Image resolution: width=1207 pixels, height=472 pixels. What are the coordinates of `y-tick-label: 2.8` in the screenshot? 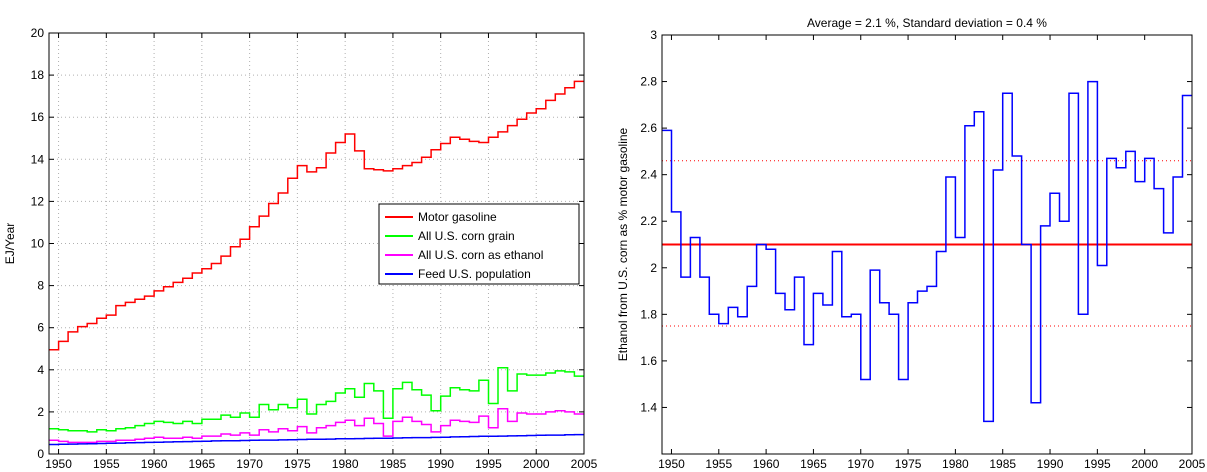 It's located at (648, 82).